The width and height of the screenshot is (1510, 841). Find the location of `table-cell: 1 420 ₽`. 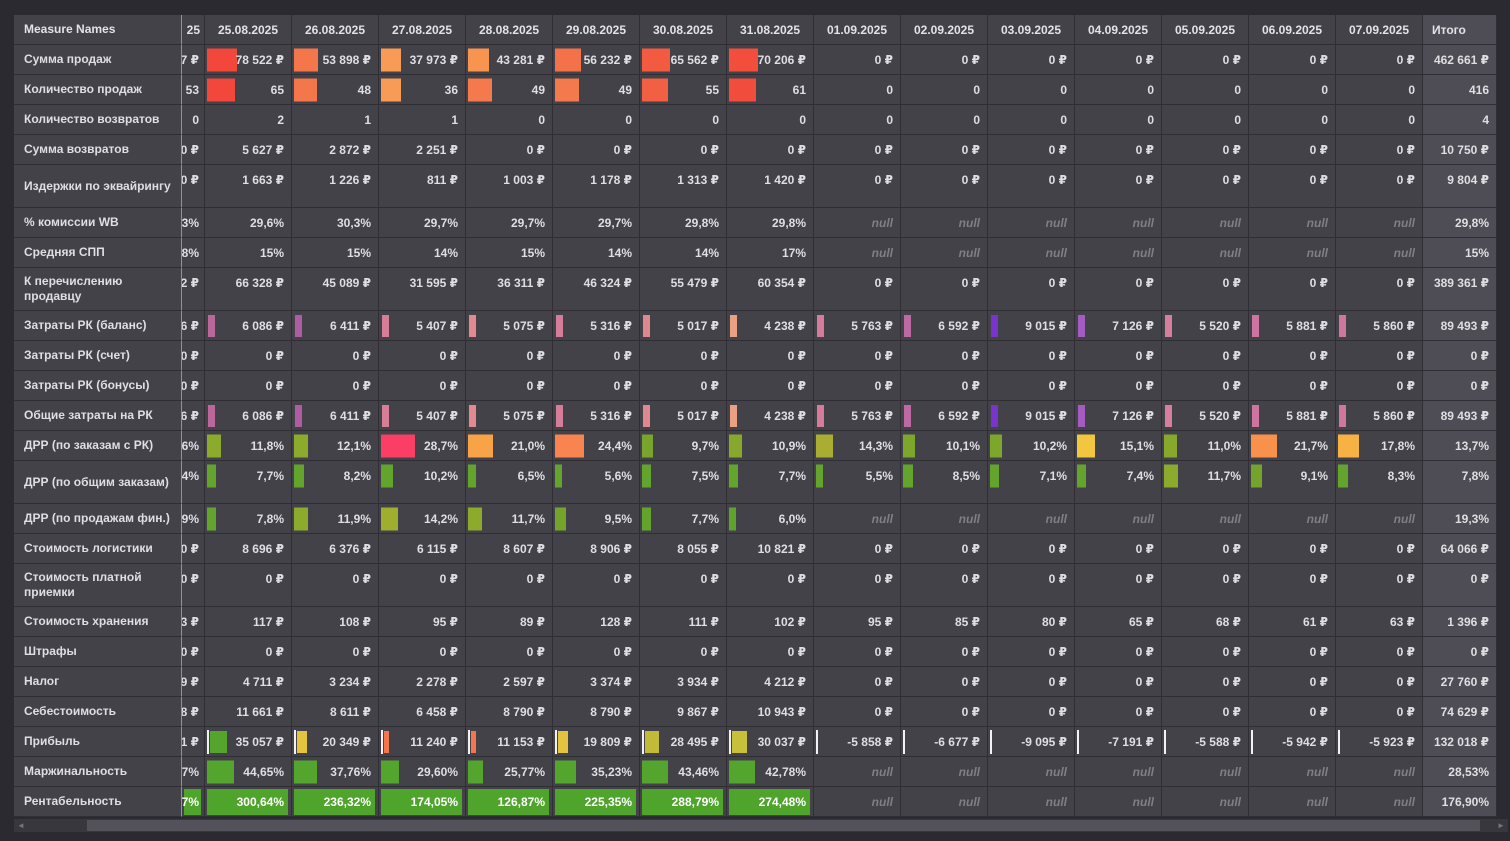

table-cell: 1 420 ₽ is located at coordinates (770, 186).